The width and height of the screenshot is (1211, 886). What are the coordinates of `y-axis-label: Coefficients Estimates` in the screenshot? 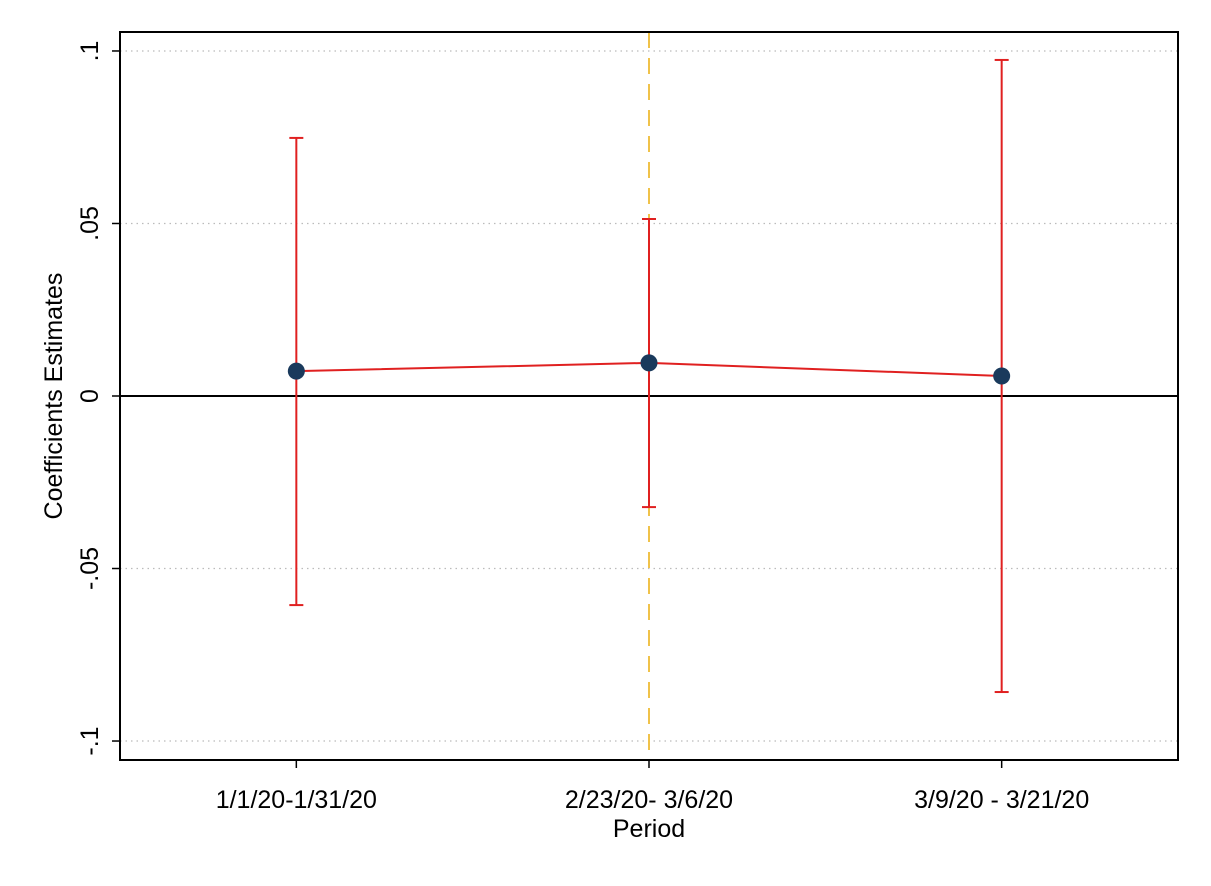 It's located at (54, 396).